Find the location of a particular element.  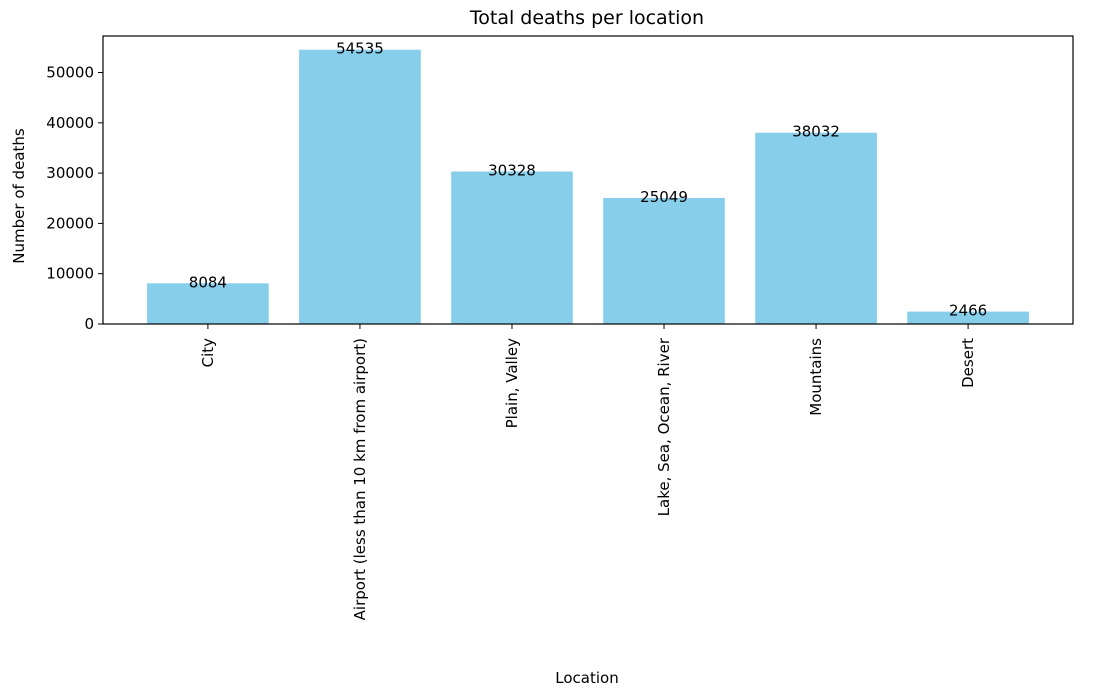

y-tick-label: 20000 is located at coordinates (70, 223).